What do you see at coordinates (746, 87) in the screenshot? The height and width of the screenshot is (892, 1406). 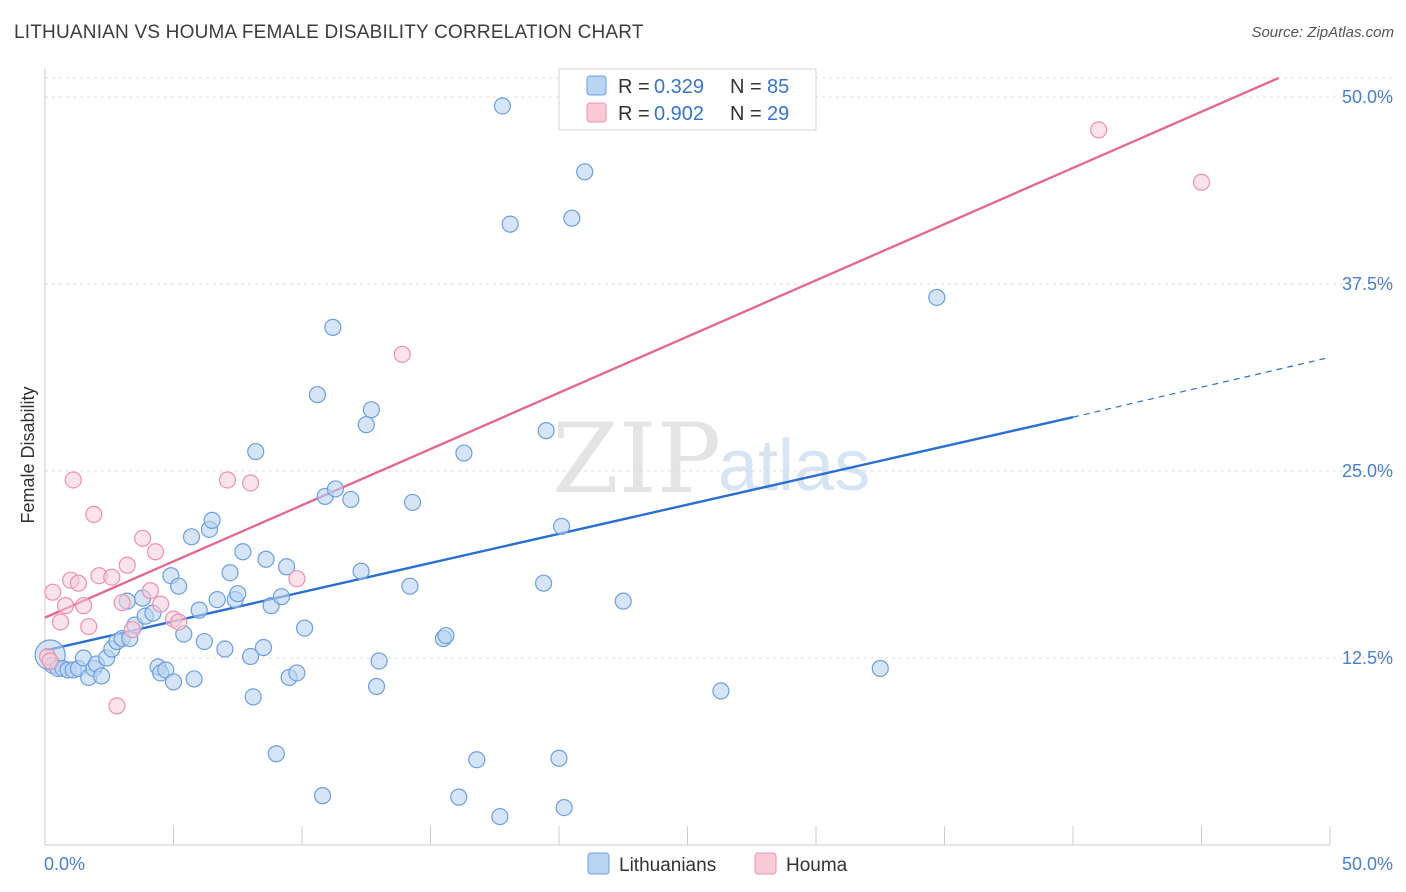 I see `legend-n-label-1: N =` at bounding box center [746, 87].